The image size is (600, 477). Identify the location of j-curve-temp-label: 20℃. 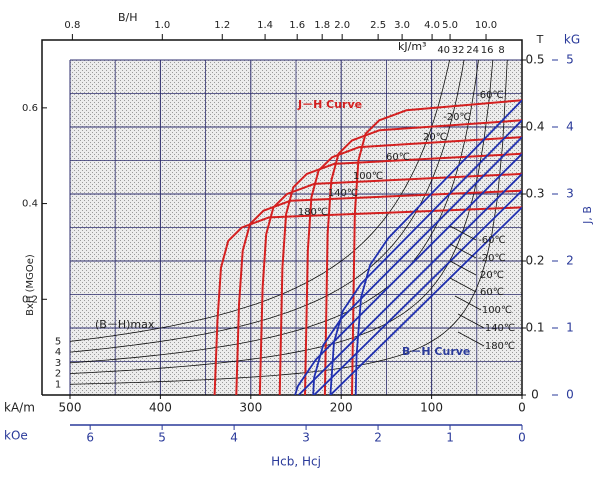
(435, 137).